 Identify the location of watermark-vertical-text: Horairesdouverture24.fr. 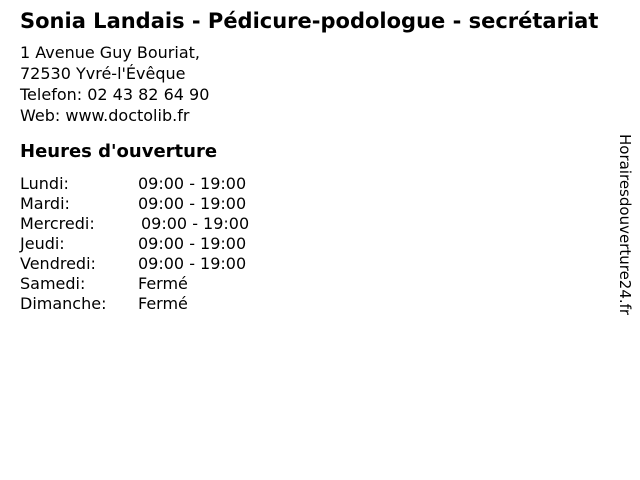
(625, 225).